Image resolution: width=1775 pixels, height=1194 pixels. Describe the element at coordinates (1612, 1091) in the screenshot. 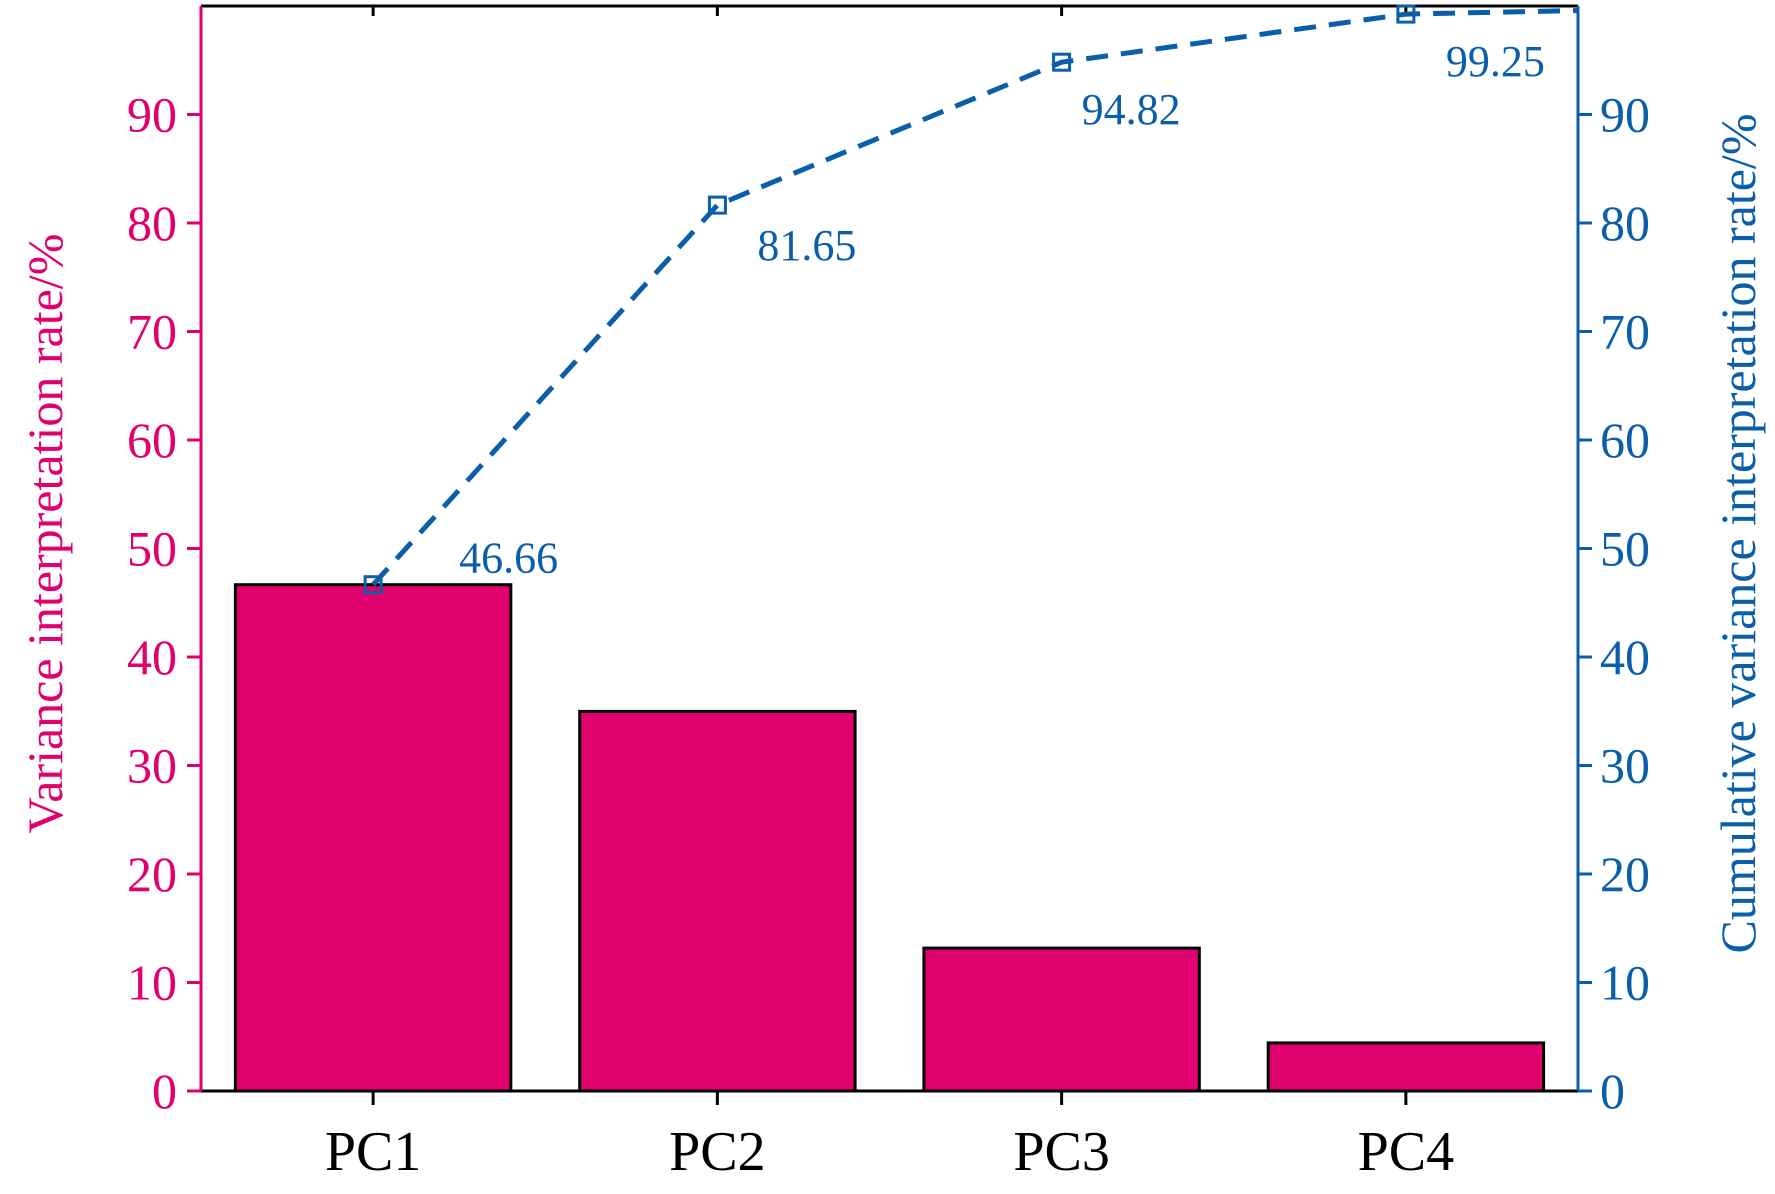

I see `right-tick-label: 0` at that location.